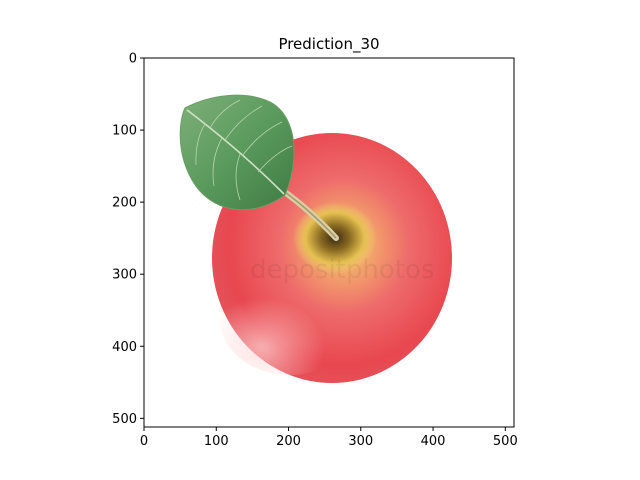 Image resolution: width=640 pixels, height=480 pixels. What do you see at coordinates (124, 131) in the screenshot?
I see `y-tick-label: 100` at bounding box center [124, 131].